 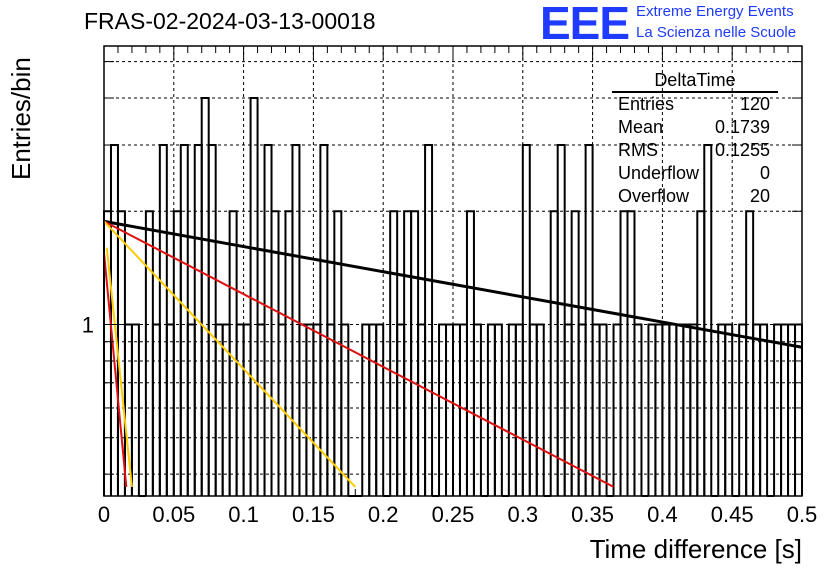 What do you see at coordinates (659, 173) in the screenshot?
I see `stats-label: Underflow` at bounding box center [659, 173].